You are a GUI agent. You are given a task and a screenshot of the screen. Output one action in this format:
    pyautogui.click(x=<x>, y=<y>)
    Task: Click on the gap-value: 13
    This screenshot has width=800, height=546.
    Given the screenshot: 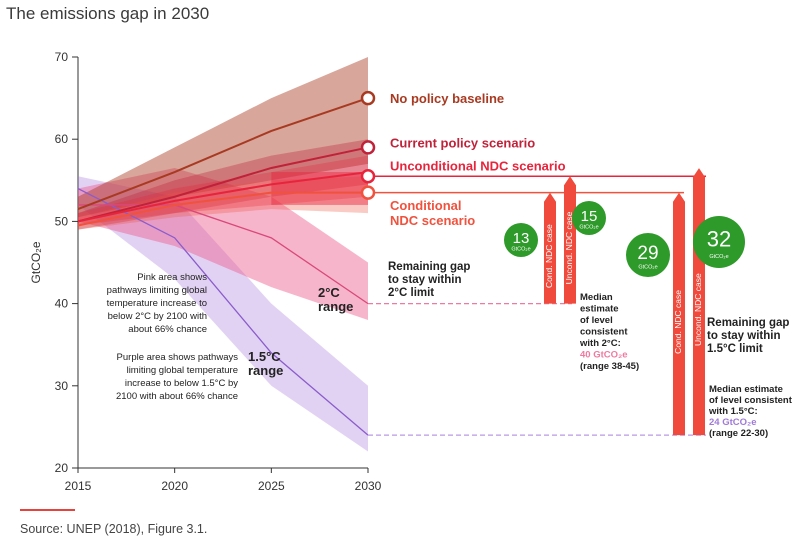 What is the action you would take?
    pyautogui.click(x=521, y=238)
    